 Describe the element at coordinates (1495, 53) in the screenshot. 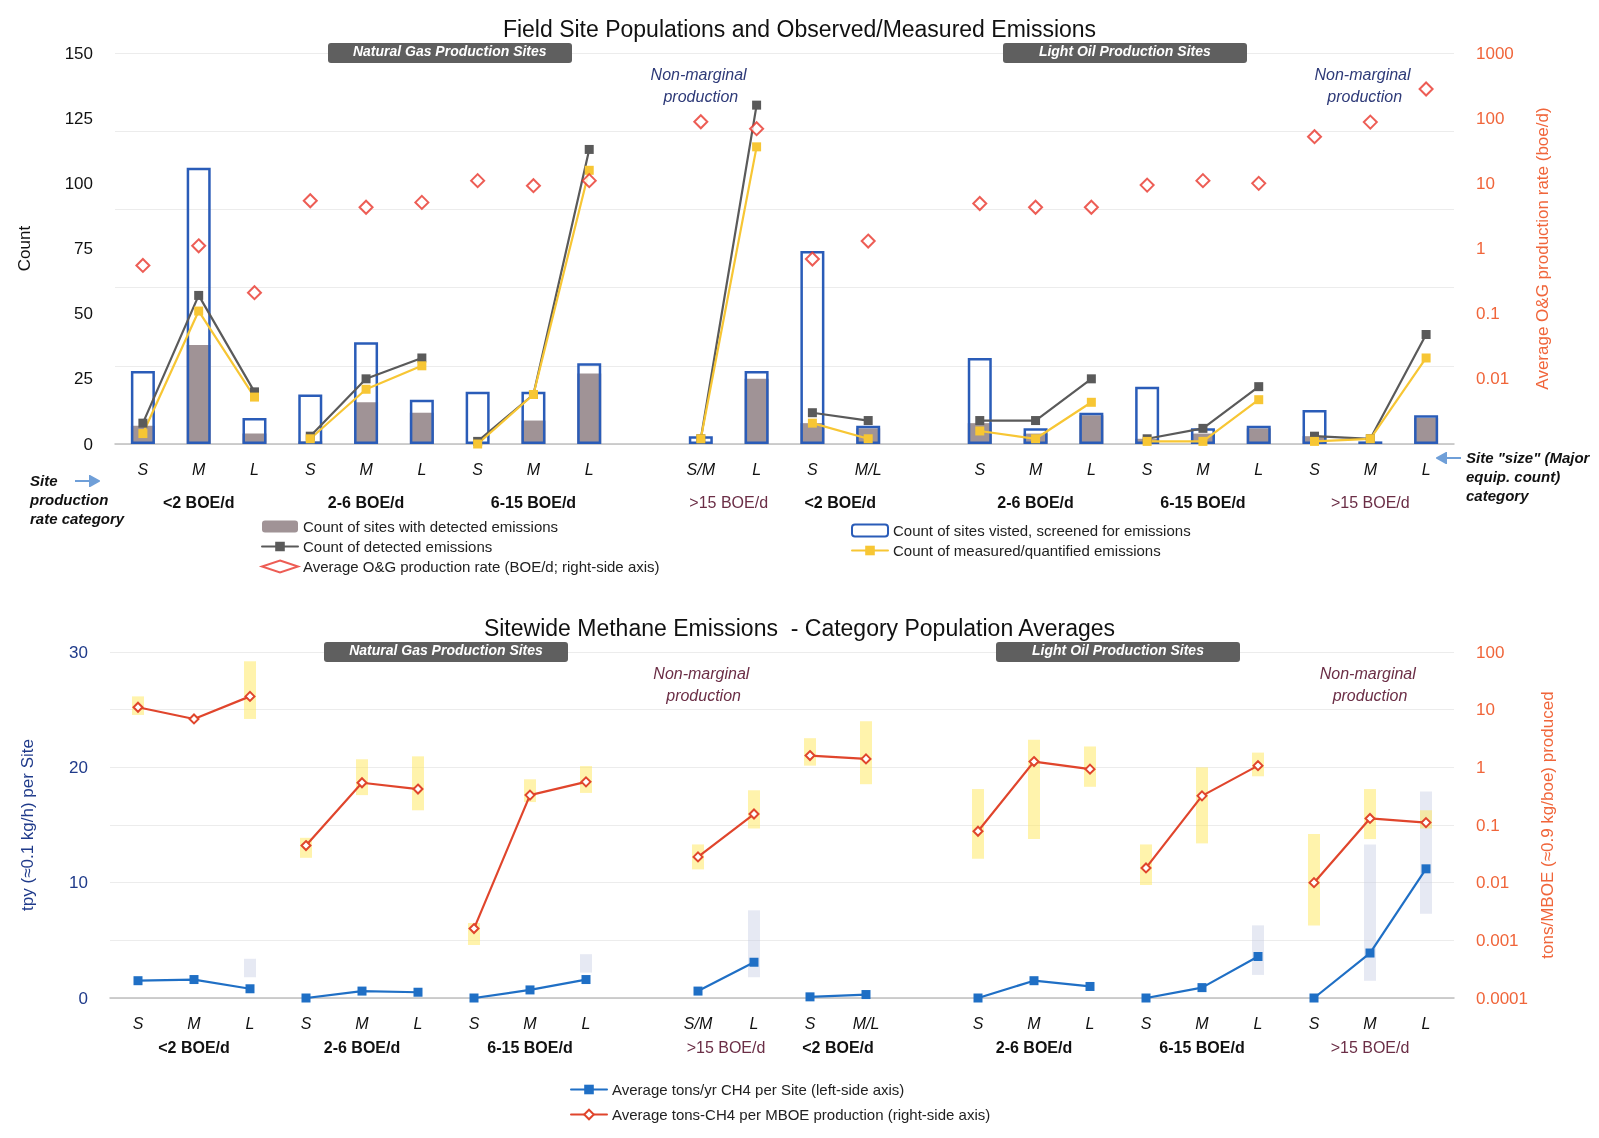

I see `y2-tick-label: 1000` at that location.